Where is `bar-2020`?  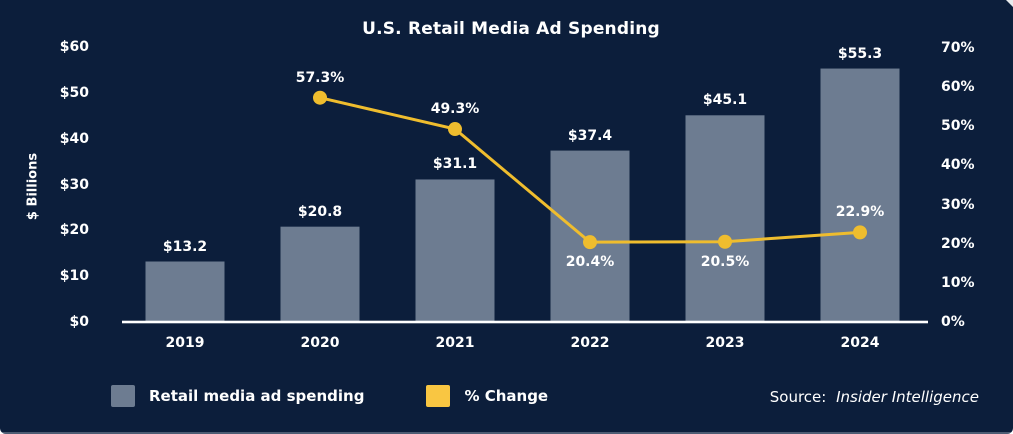 bar-2020 is located at coordinates (320, 273).